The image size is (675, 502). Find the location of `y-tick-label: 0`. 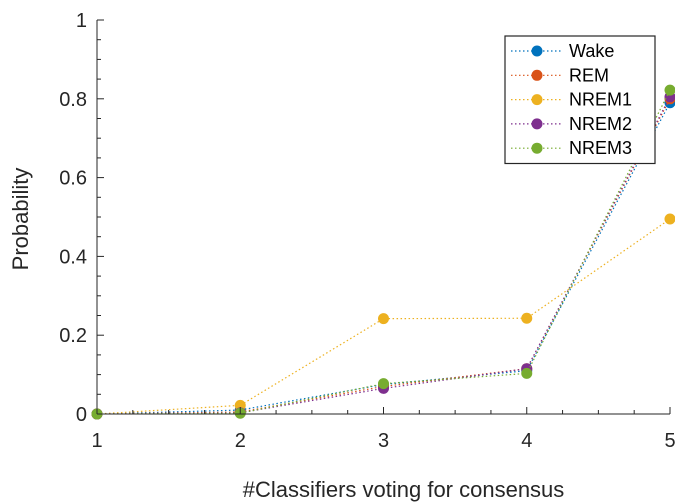

y-tick-label: 0 is located at coordinates (81, 415).